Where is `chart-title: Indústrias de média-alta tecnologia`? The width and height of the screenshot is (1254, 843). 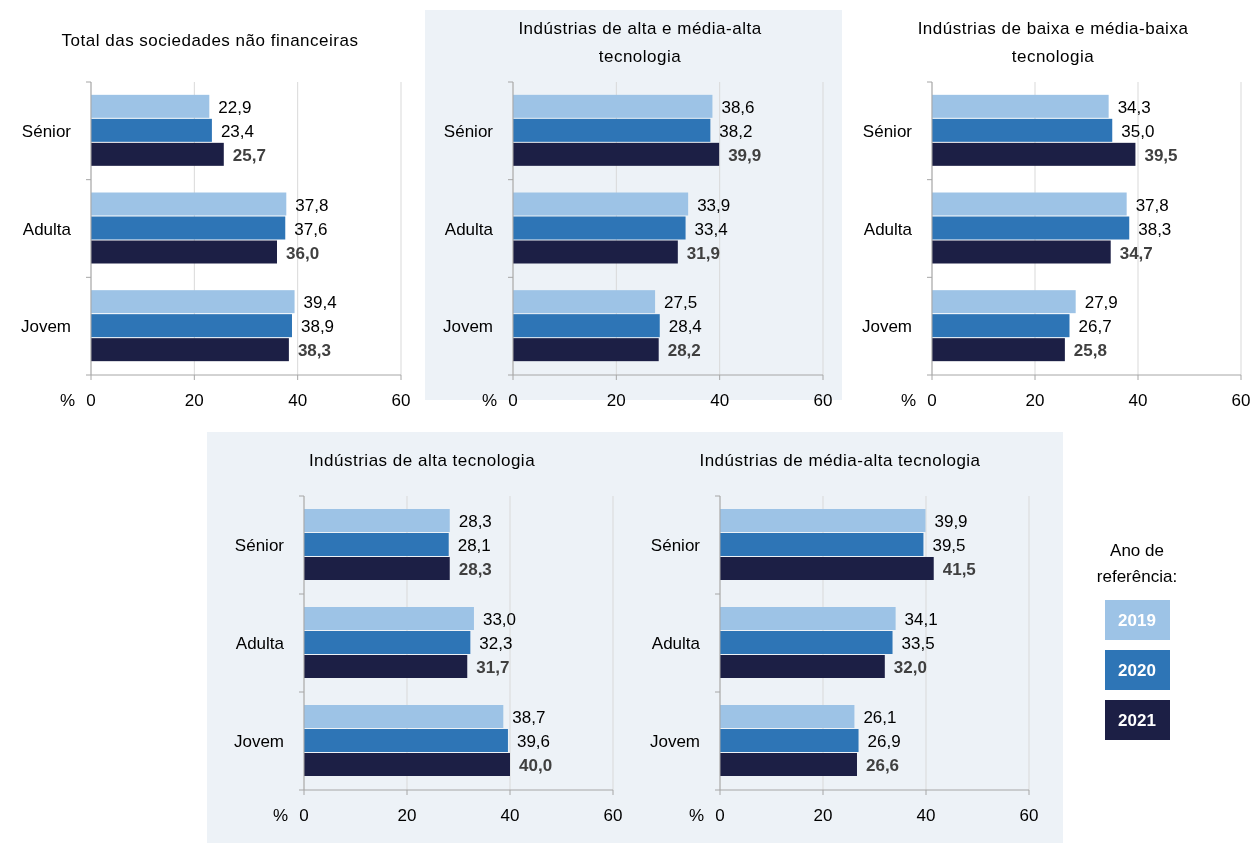 chart-title: Indústrias de média-alta tecnologia is located at coordinates (840, 460).